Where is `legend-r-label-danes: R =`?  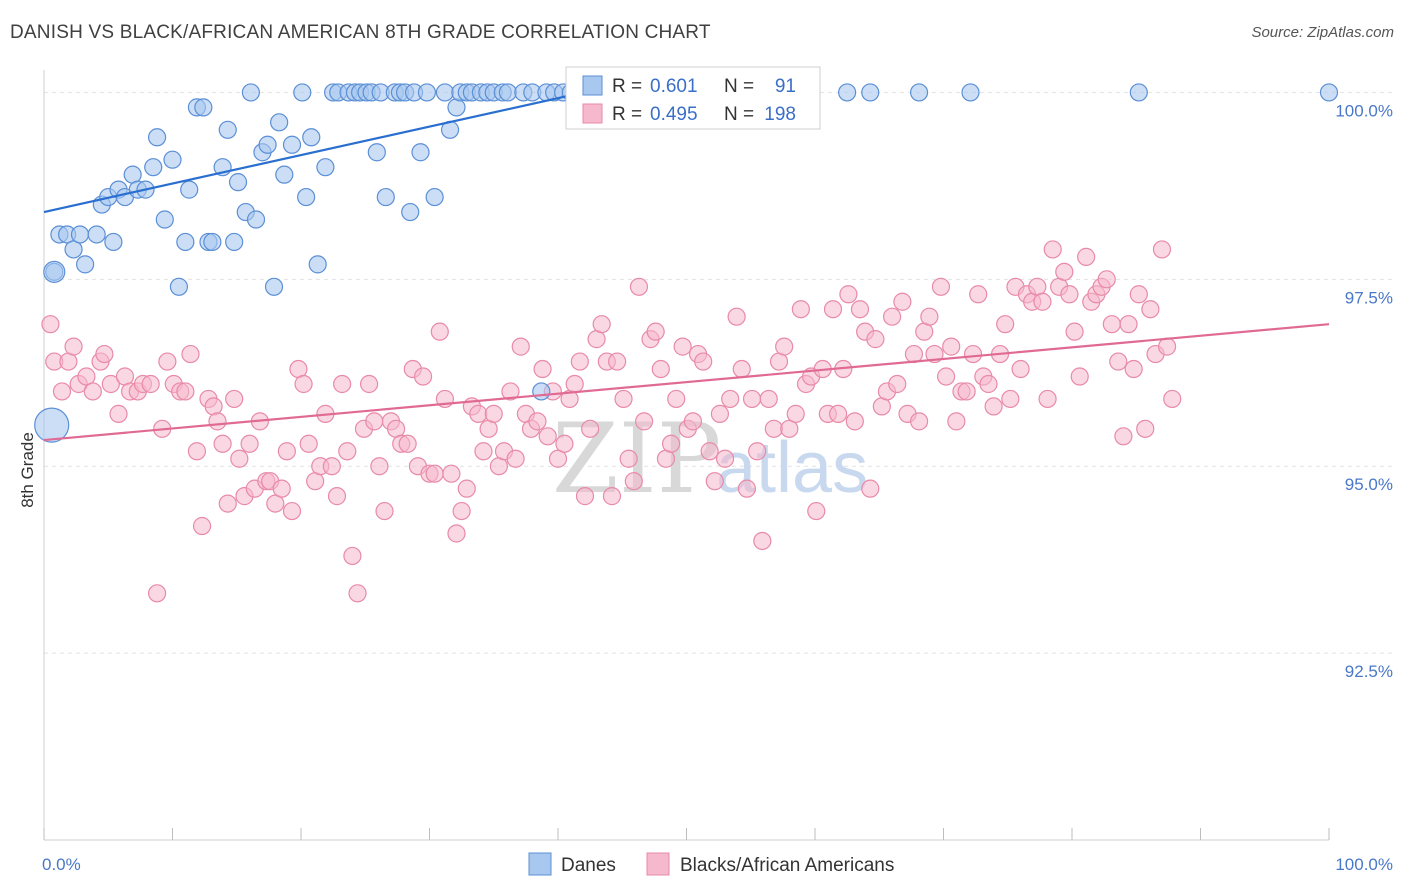 legend-r-label-danes: R = is located at coordinates (627, 86).